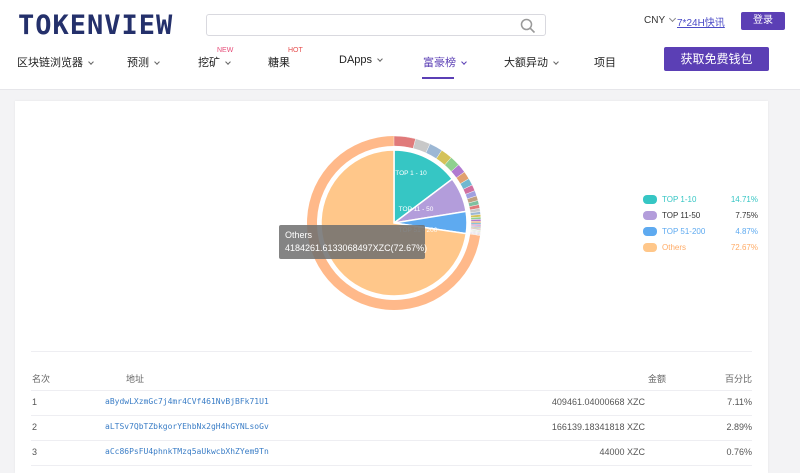 The width and height of the screenshot is (800, 473). What do you see at coordinates (353, 242) in the screenshot?
I see `chart-tooltip: Others 4184261.6133068497XZC(72.67%)` at bounding box center [353, 242].